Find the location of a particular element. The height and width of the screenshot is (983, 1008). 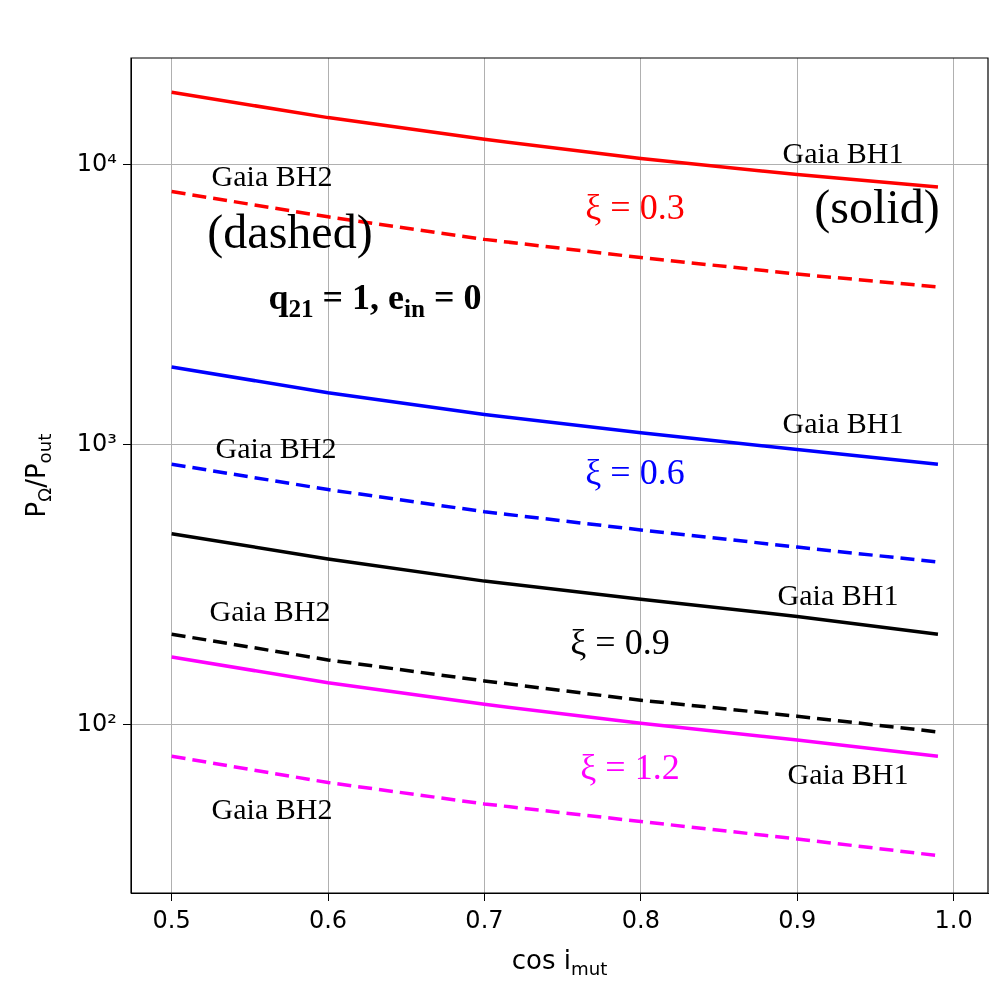

annotation: ξ = 0.6 is located at coordinates (635, 472).